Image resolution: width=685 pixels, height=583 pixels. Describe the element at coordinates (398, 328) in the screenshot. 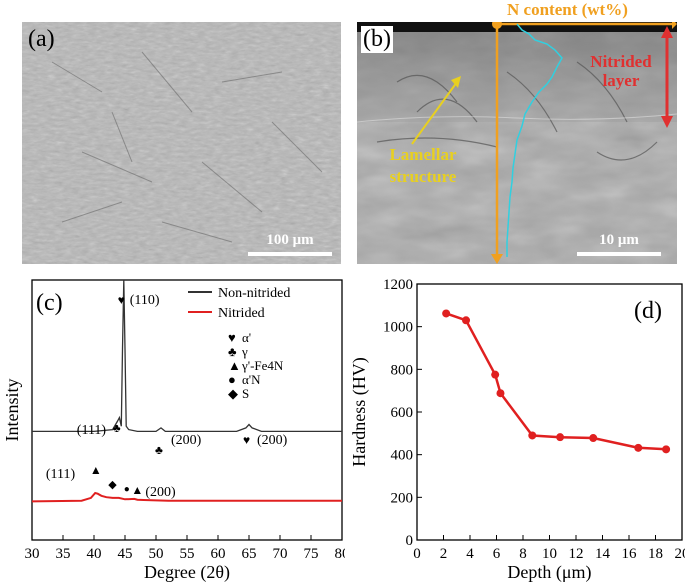

I see `y-tick-label-d: 1000` at that location.